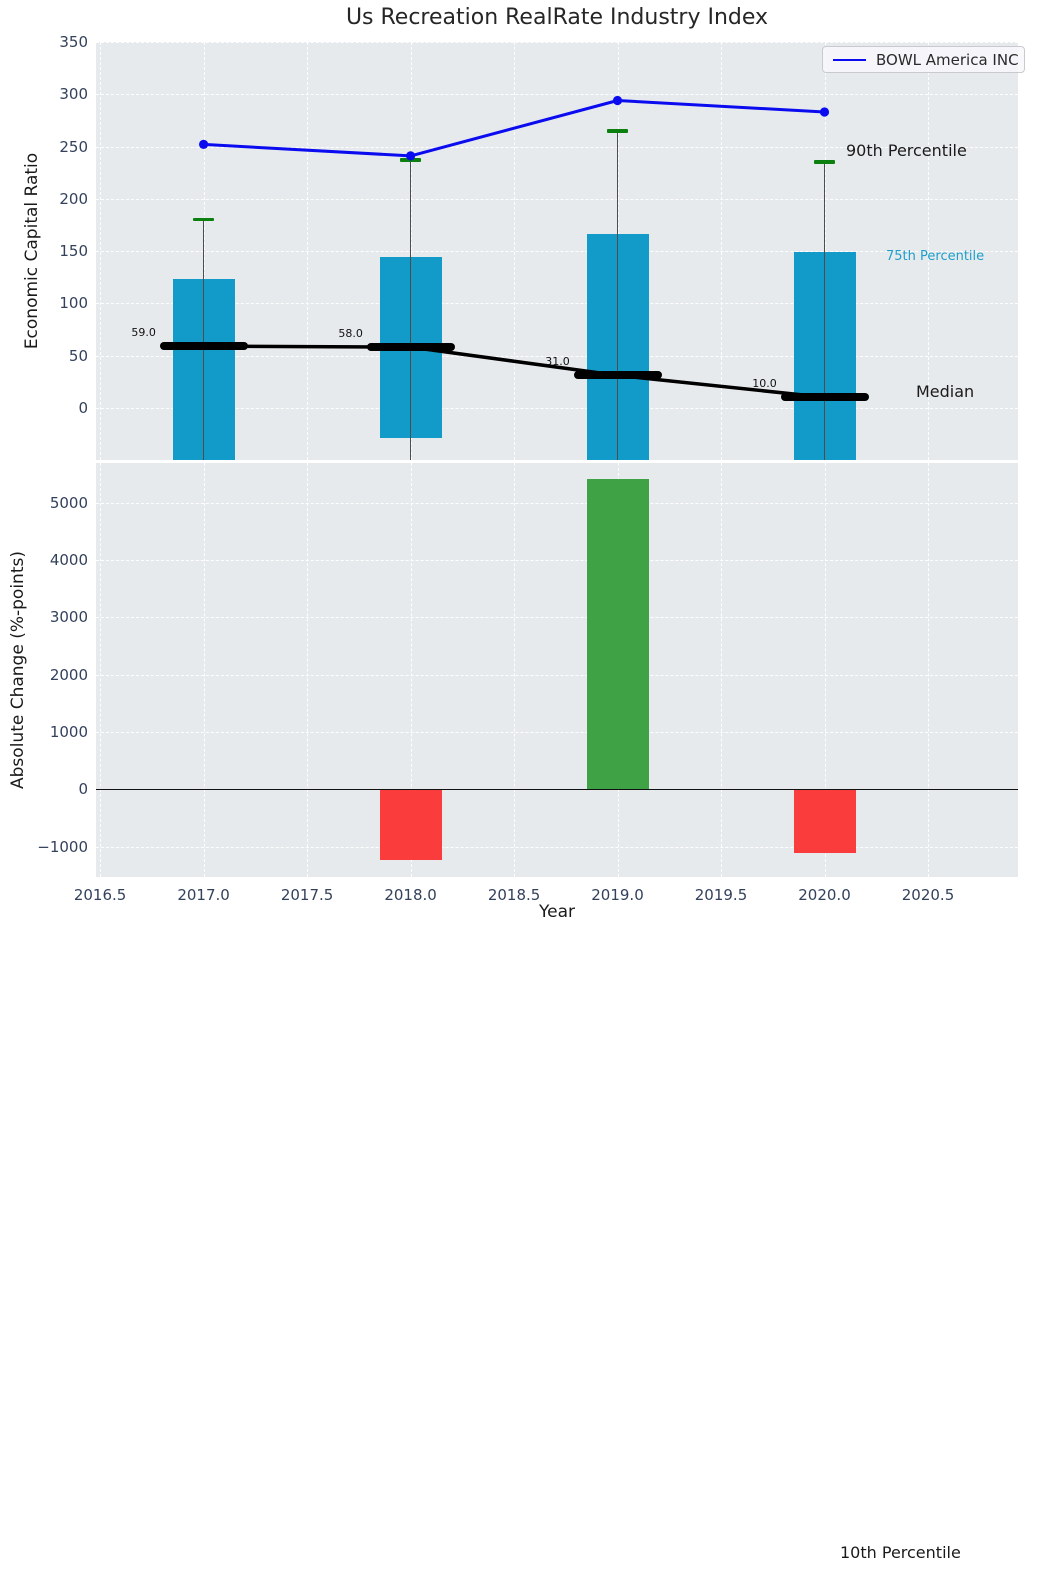  What do you see at coordinates (557, 17) in the screenshot?
I see `chart-title: Us Recreation RealRate Industry Index` at bounding box center [557, 17].